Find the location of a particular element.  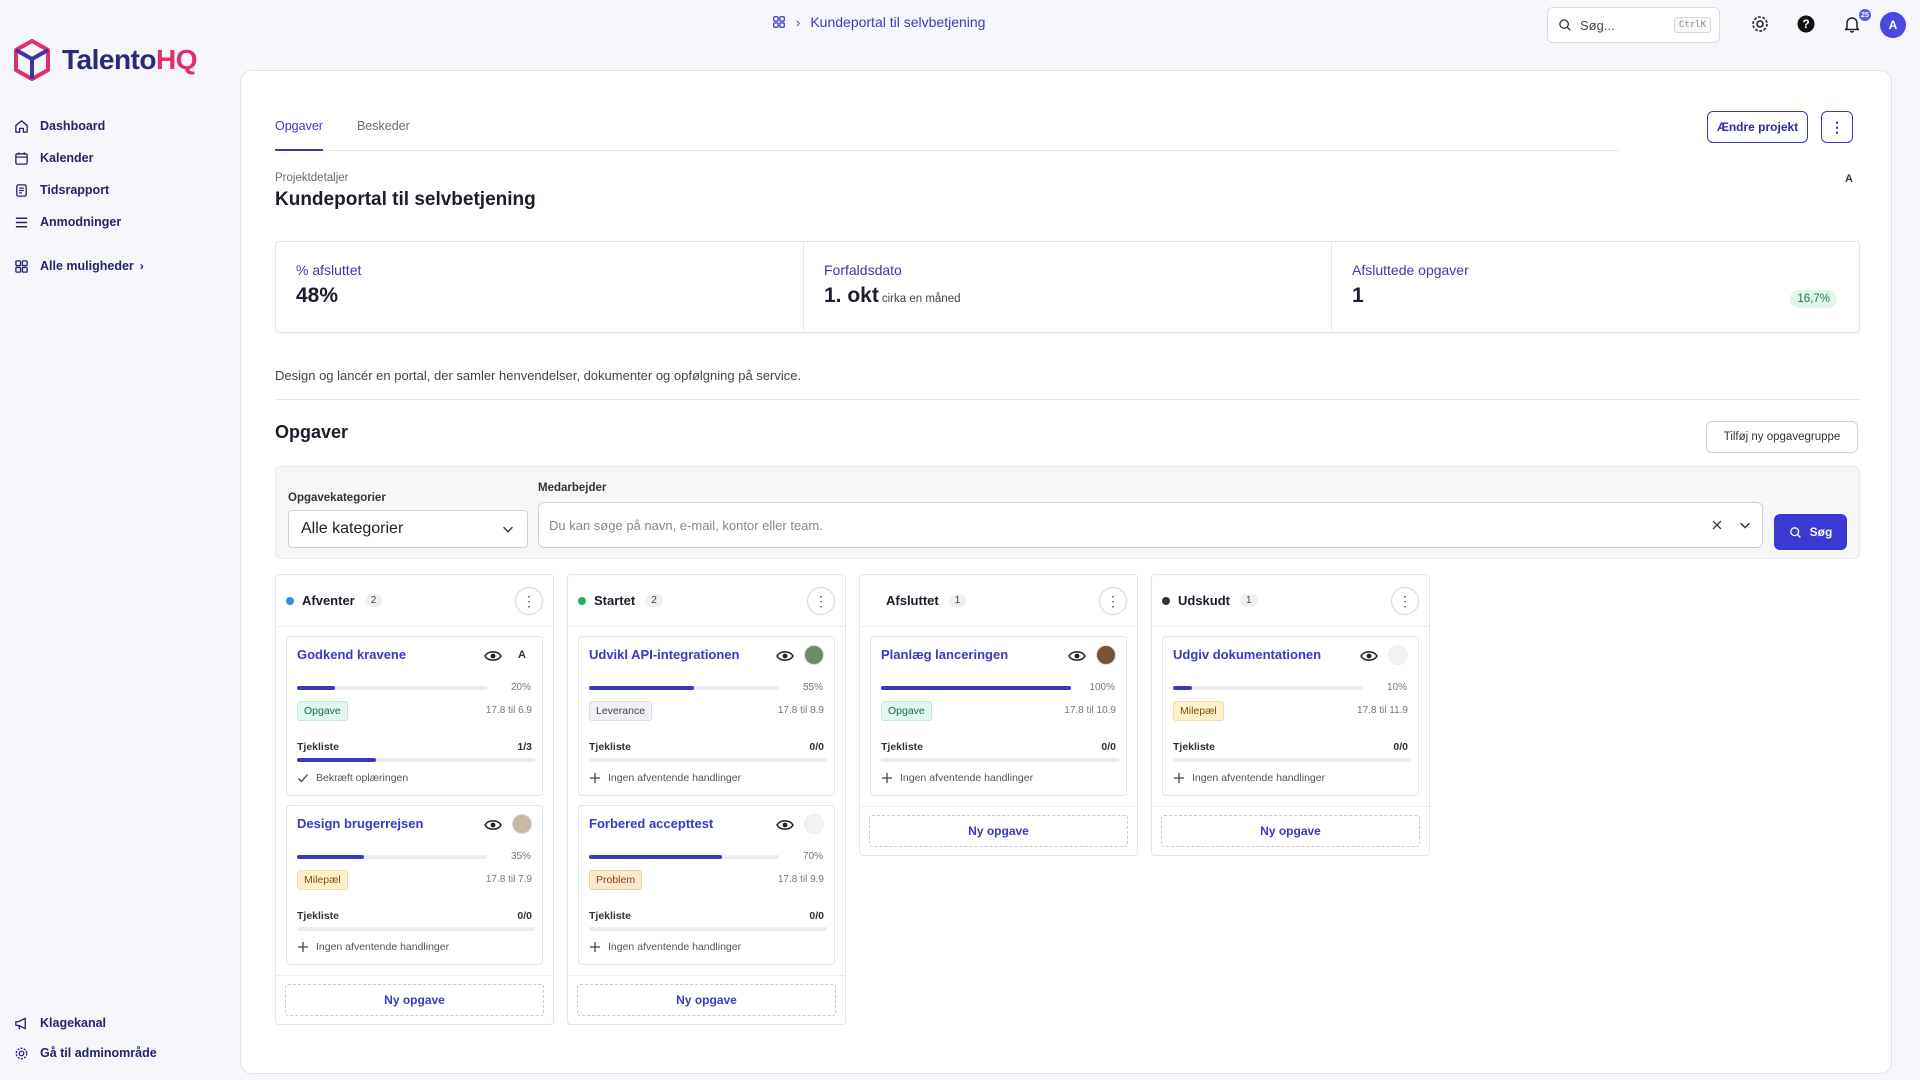

help-icon: ? is located at coordinates (1806, 24).